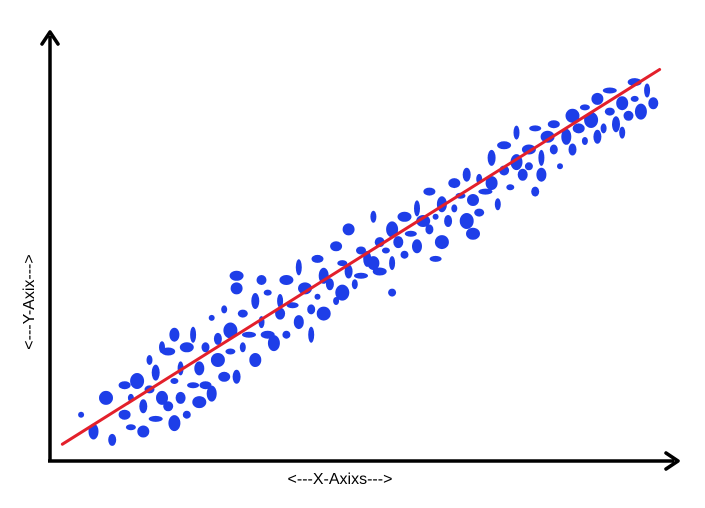 The height and width of the screenshot is (508, 705). Describe the element at coordinates (364, 461) in the screenshot. I see `x-axis` at that location.